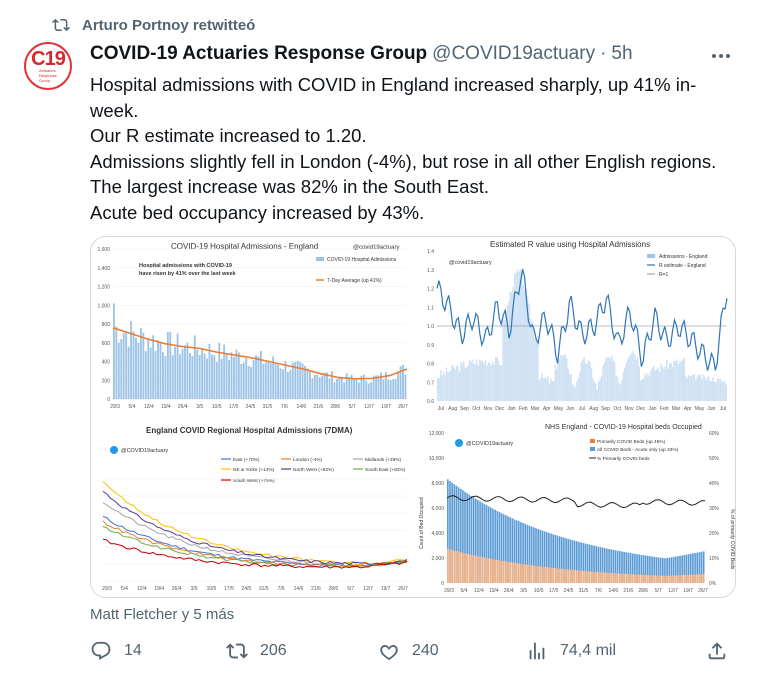 The width and height of the screenshot is (760, 674). I want to click on avatar: C19 Actuaries Response Group, so click(48, 66).